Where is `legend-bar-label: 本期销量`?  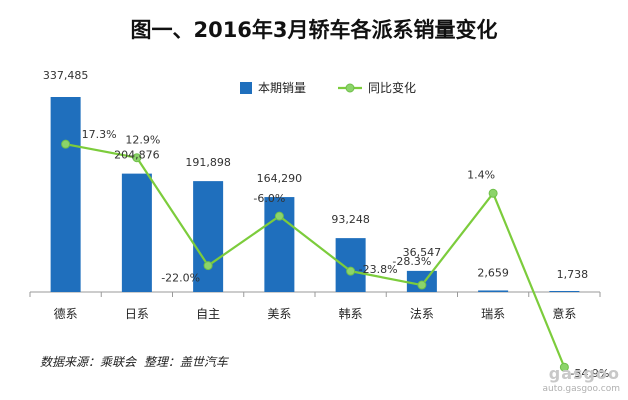 legend-bar-label: 本期销量 is located at coordinates (282, 88).